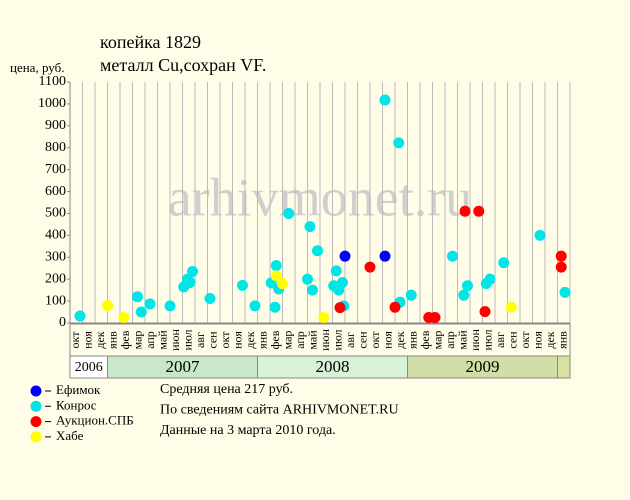 This screenshot has height=500, width=630. I want to click on note: По сведениям сайта ARHIVMONET.RU, so click(279, 410).